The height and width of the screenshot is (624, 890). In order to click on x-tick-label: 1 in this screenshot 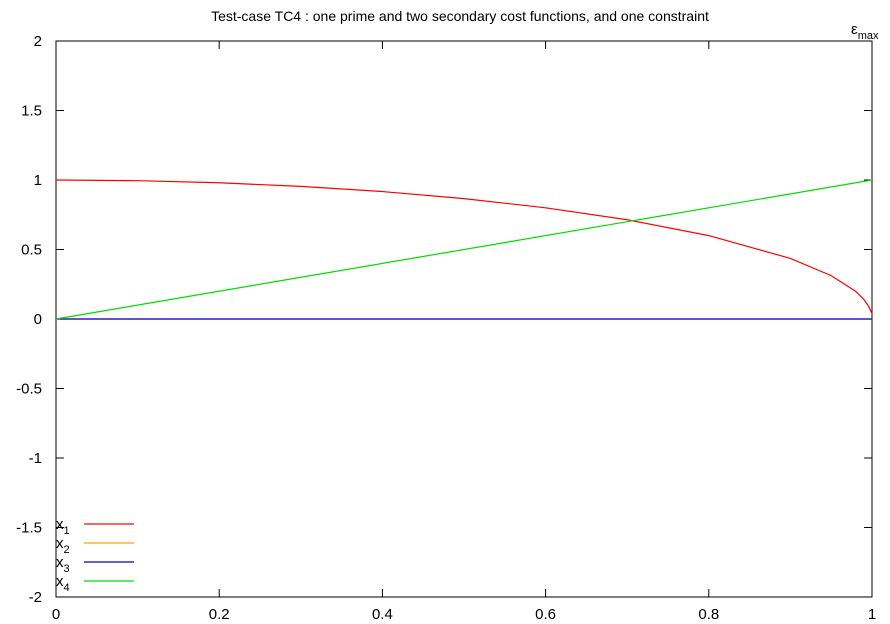, I will do `click(872, 614)`.